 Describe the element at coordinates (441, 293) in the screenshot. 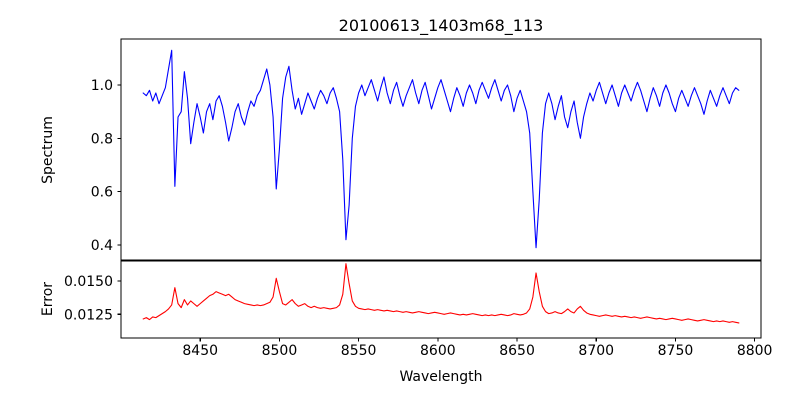

I see `error-line` at that location.